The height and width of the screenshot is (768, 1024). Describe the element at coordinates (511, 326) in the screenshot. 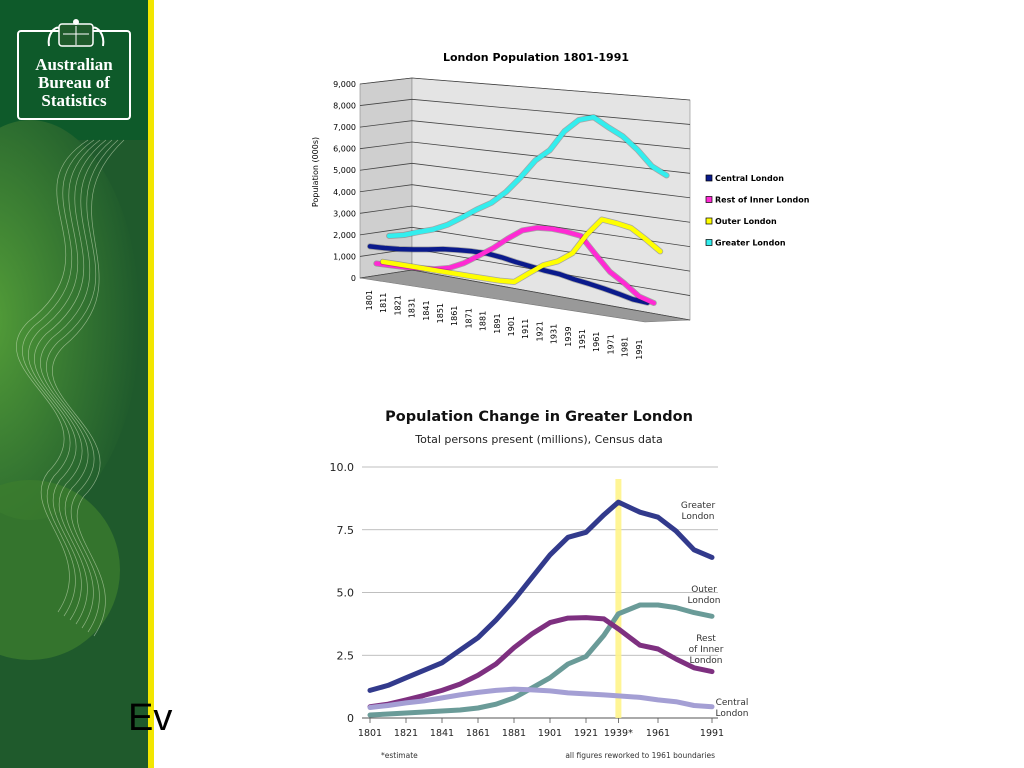

I see `chart1-x-tick-label: 1901` at that location.